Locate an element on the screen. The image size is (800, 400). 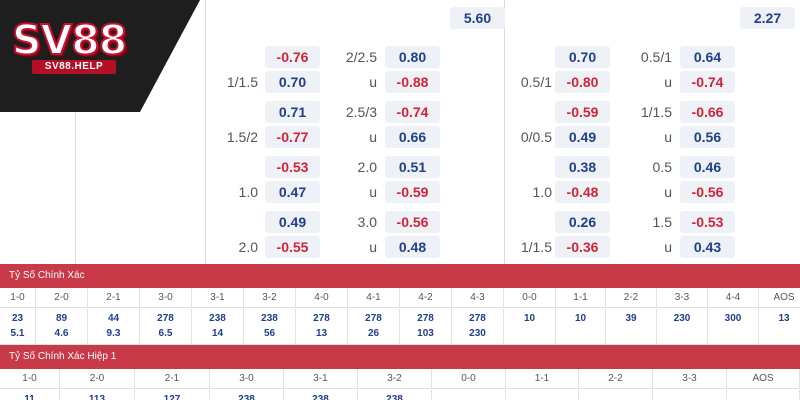
odds-chip: 0.71 is located at coordinates (292, 112).